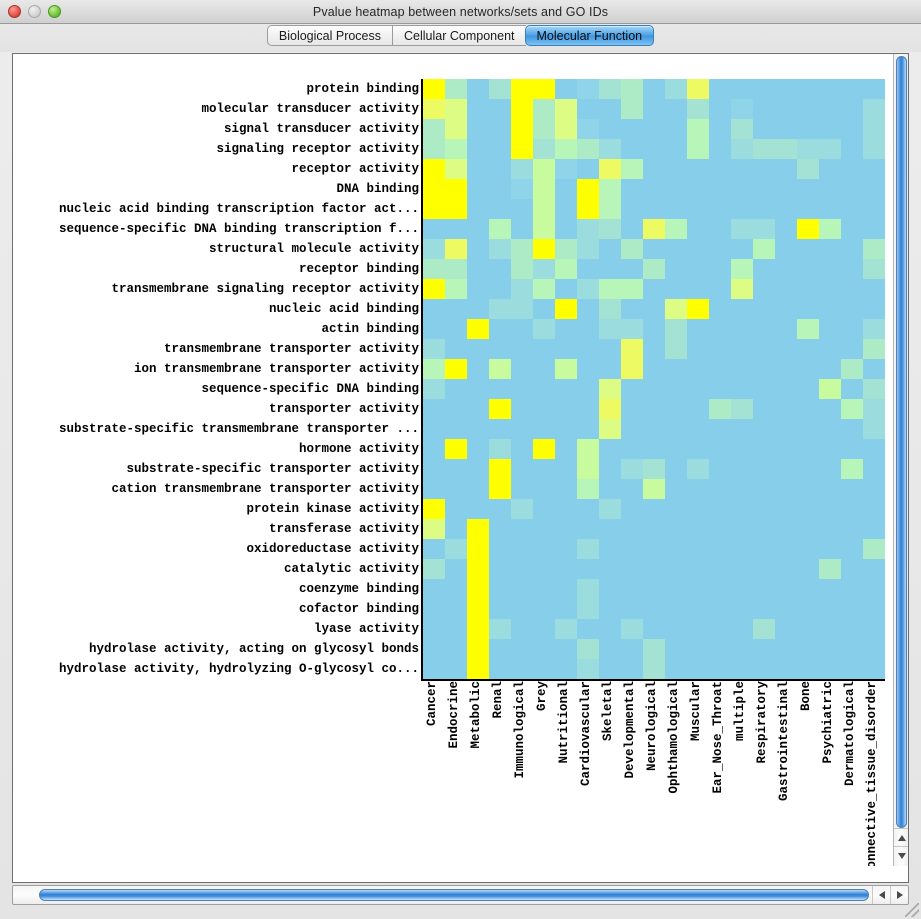 This screenshot has height=919, width=921. I want to click on tab-biological-process: Biological Process, so click(329, 35).